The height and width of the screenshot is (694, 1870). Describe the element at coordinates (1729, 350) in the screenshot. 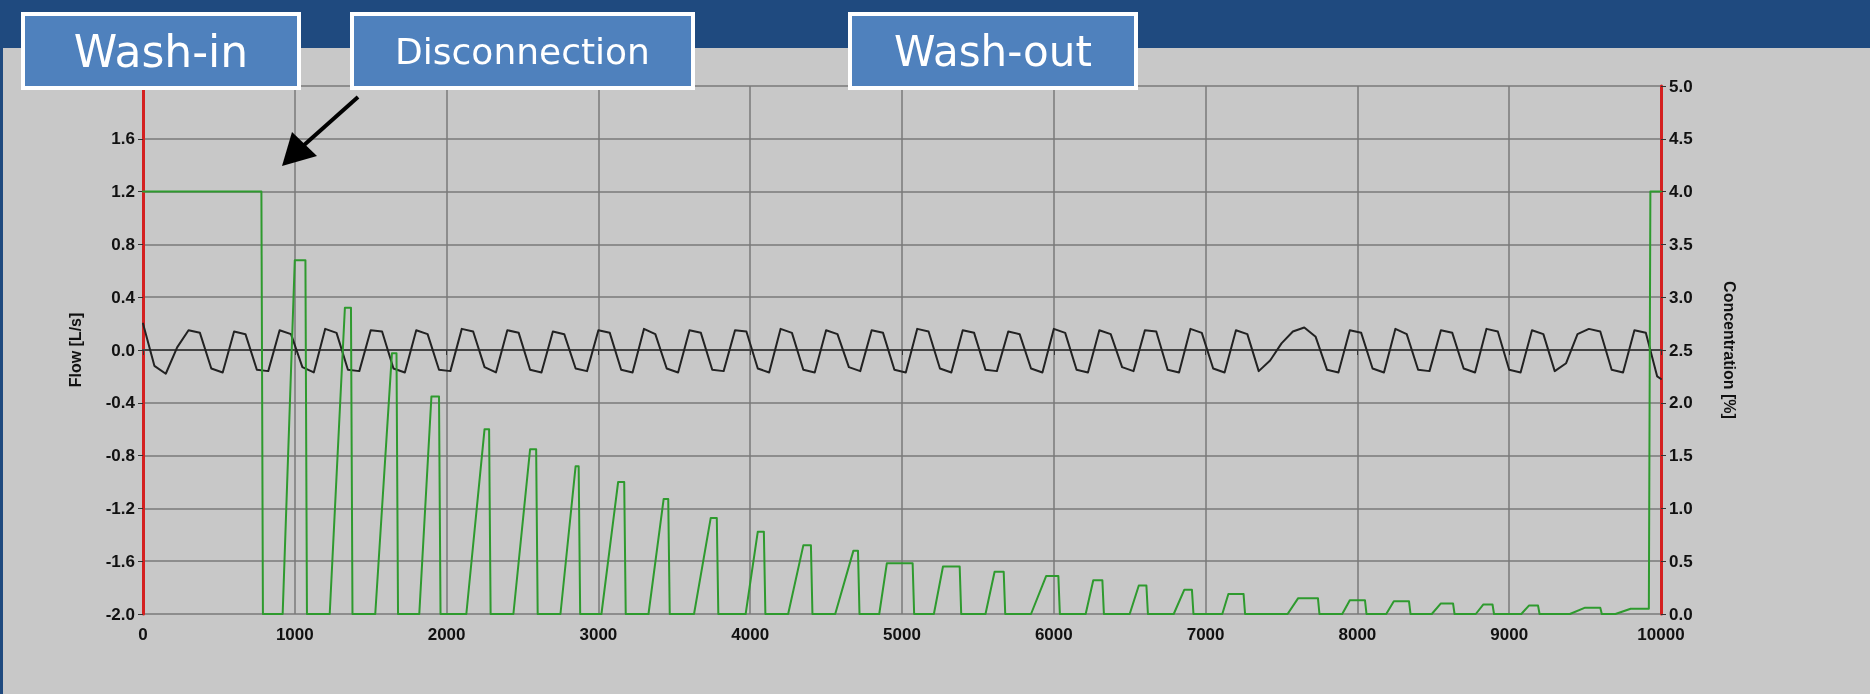

I see `y2-axis-title: Concentration [%]` at that location.